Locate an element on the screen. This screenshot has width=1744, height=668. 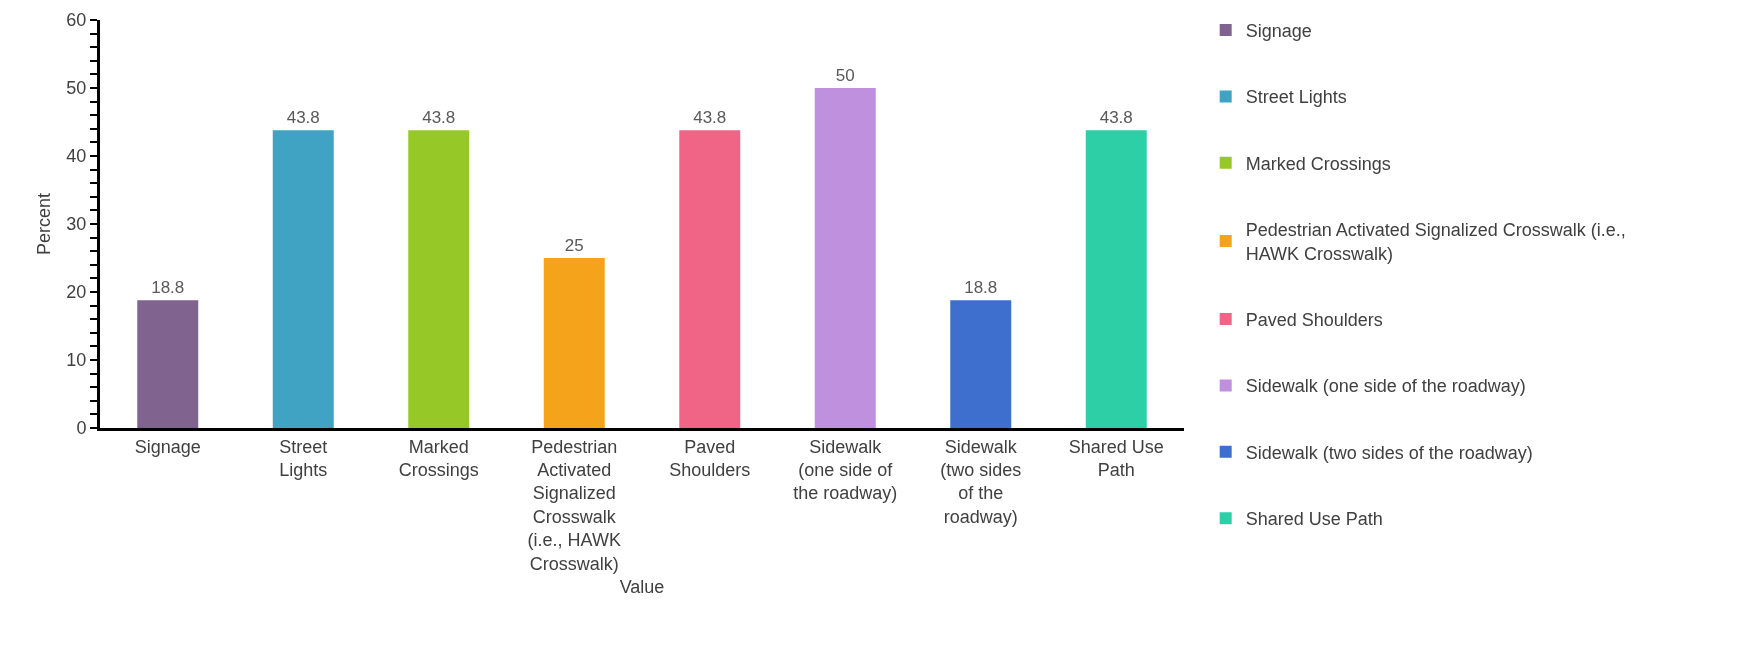
x-tick-label: Pedestrian Activated Signalized Crosswalk (i.e., HAWK Crosswalk) is located at coordinates (574, 505).